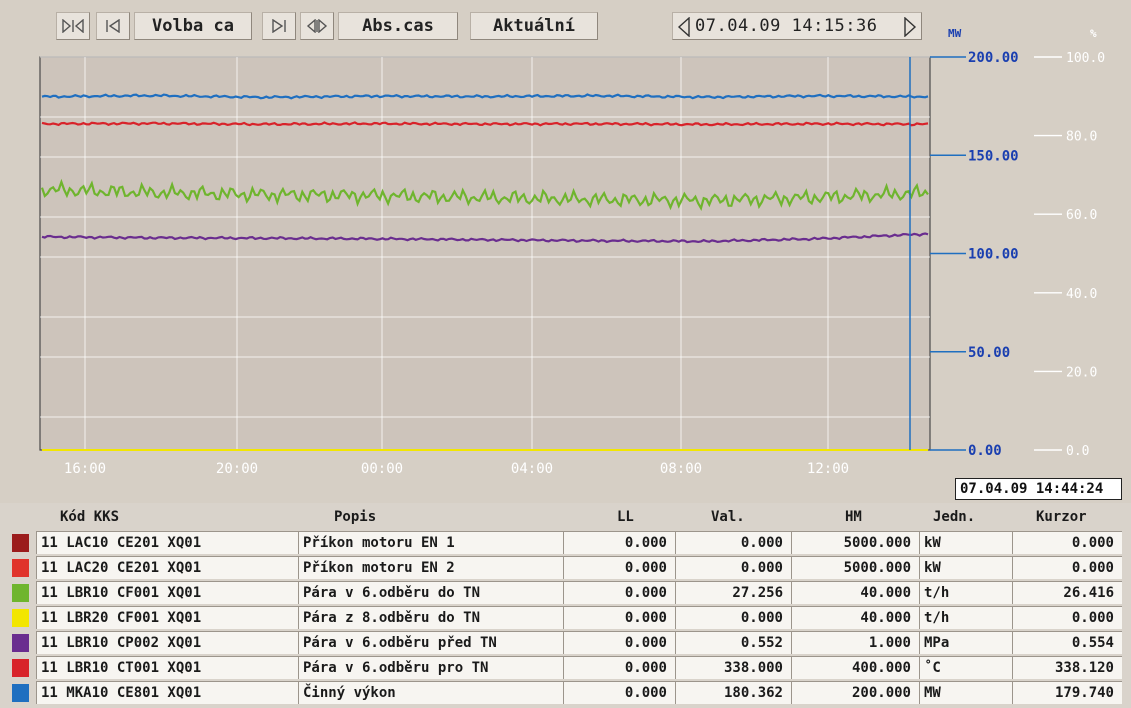  What do you see at coordinates (954, 517) in the screenshot?
I see `header-jedn: Jedn.` at bounding box center [954, 517].